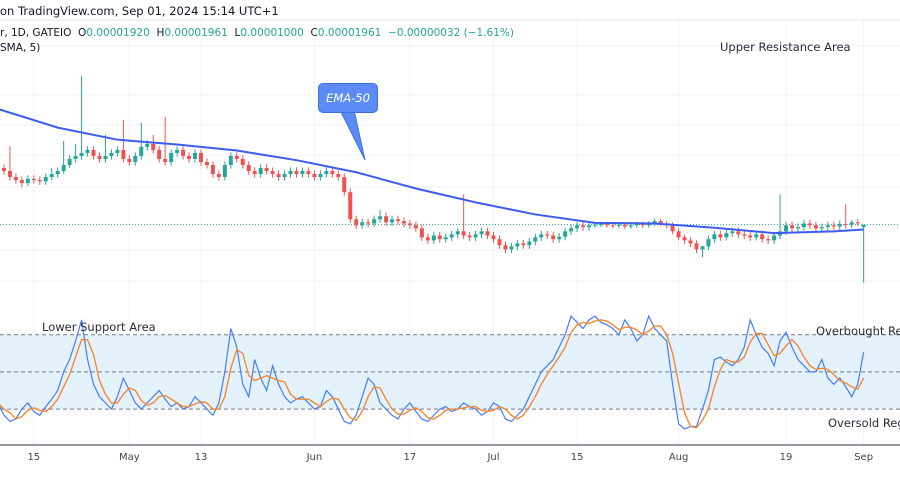  What do you see at coordinates (314, 457) in the screenshot?
I see `x-tick-label: Jun` at bounding box center [314, 457].